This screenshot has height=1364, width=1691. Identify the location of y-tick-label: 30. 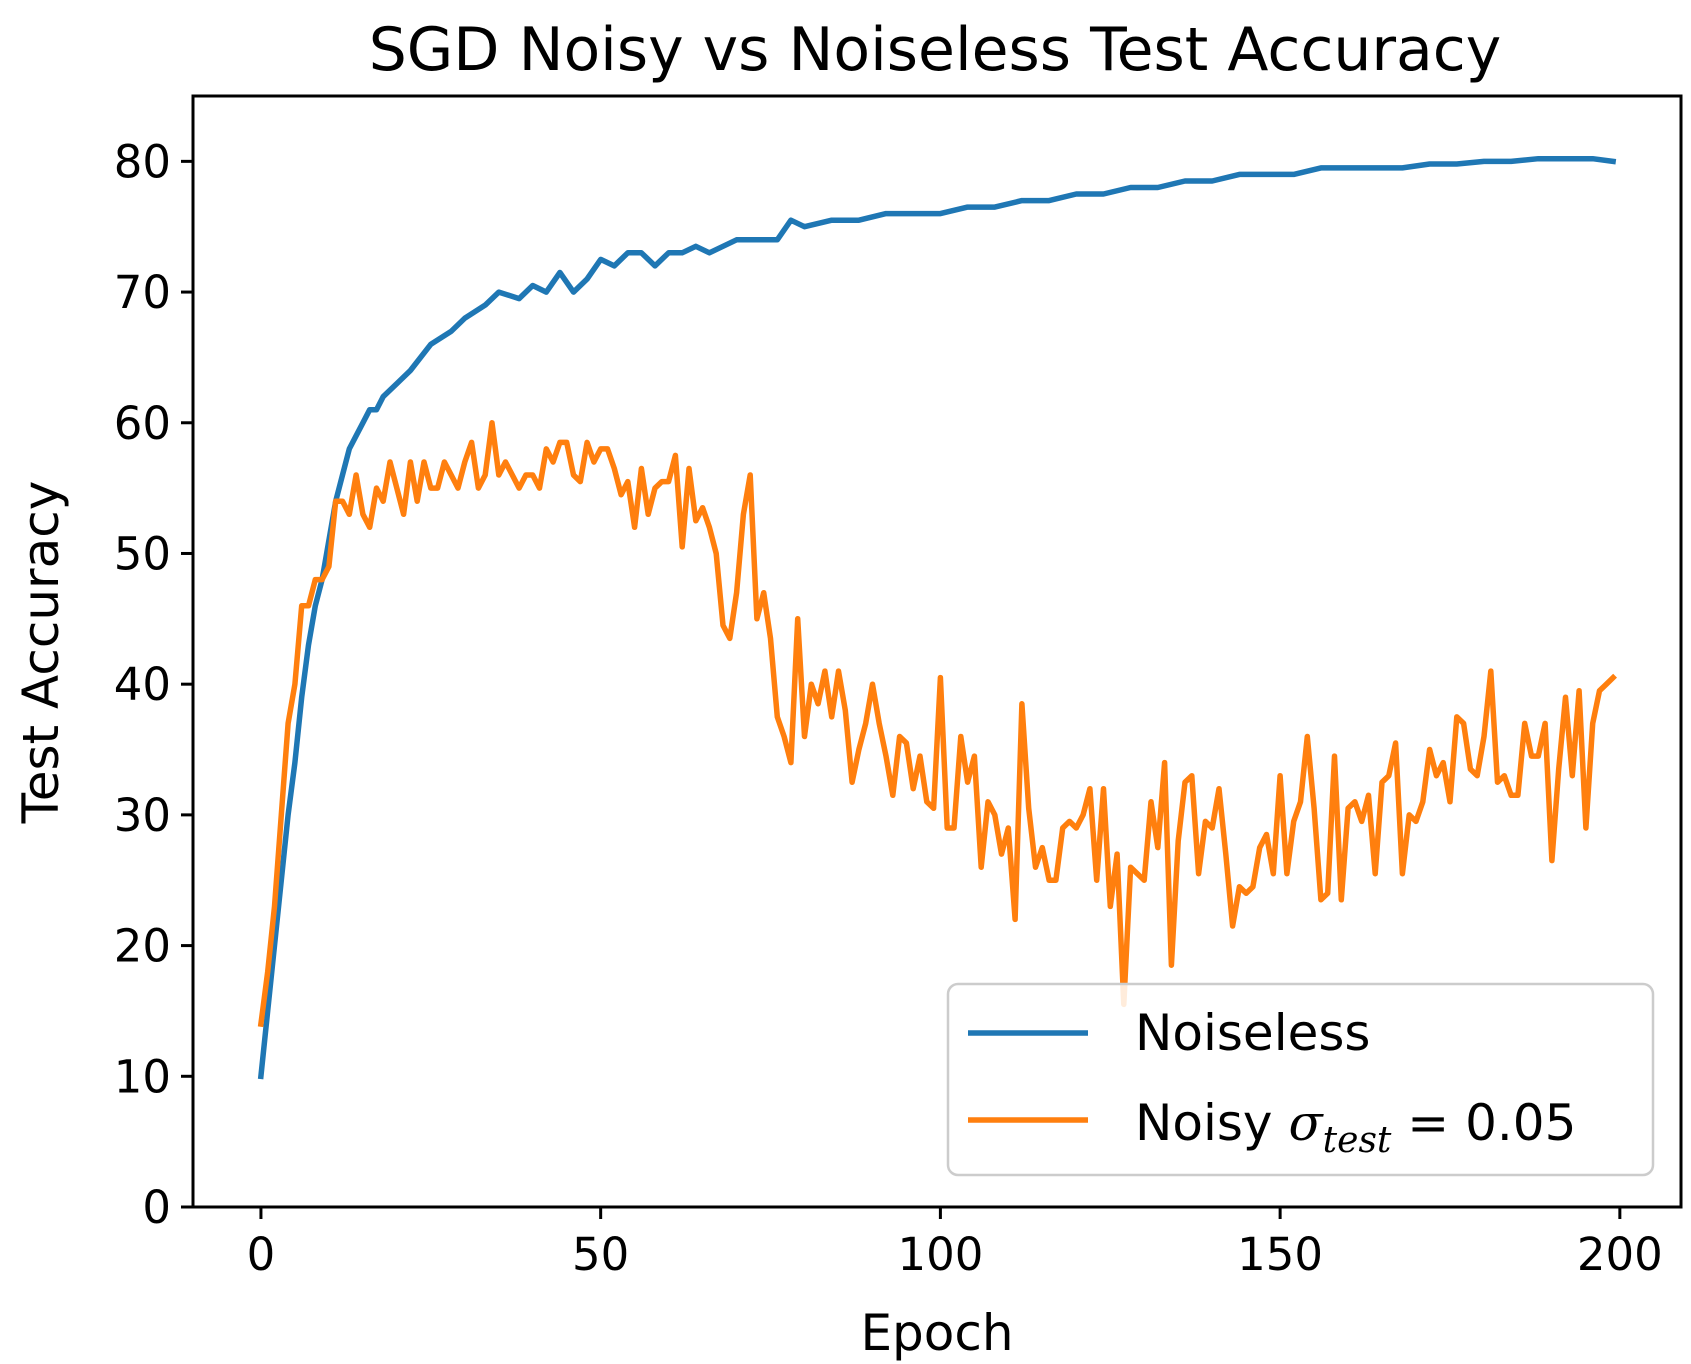
(142, 815).